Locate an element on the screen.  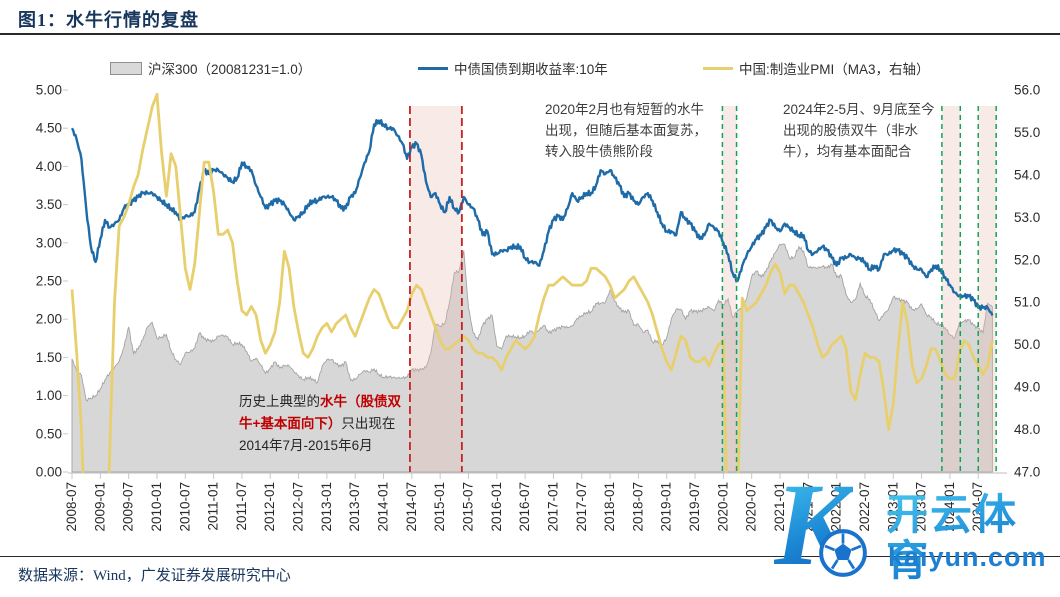
data-source: 数据来源：Wind，广发证券发展研究中心 is located at coordinates (154, 576).